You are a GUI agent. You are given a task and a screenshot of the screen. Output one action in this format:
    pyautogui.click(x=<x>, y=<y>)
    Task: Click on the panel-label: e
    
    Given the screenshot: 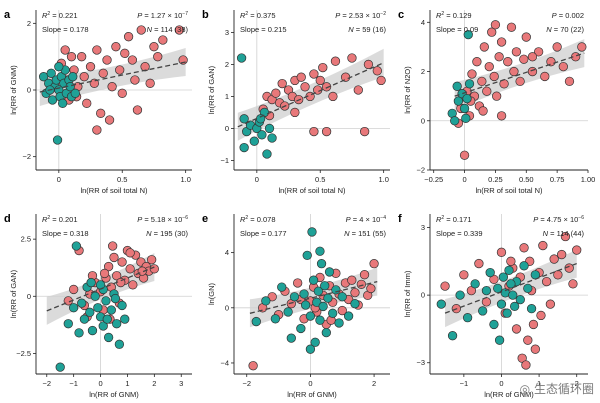 What is the action you would take?
    pyautogui.click(x=205, y=219)
    